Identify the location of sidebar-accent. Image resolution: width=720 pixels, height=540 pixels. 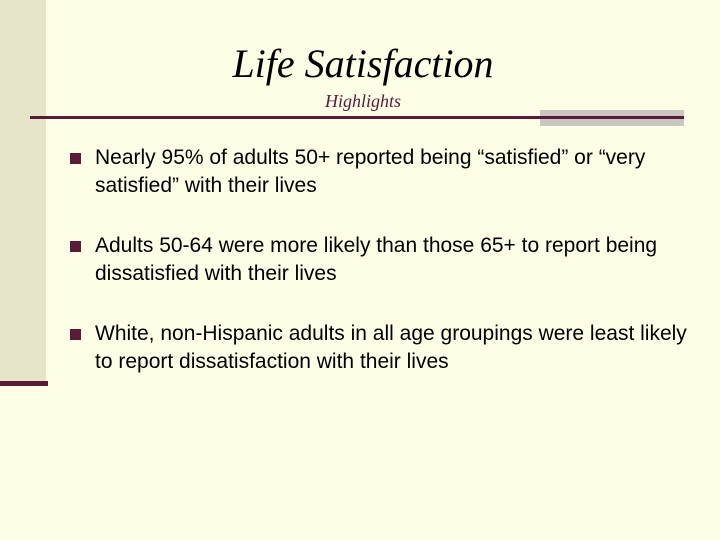
(24, 383).